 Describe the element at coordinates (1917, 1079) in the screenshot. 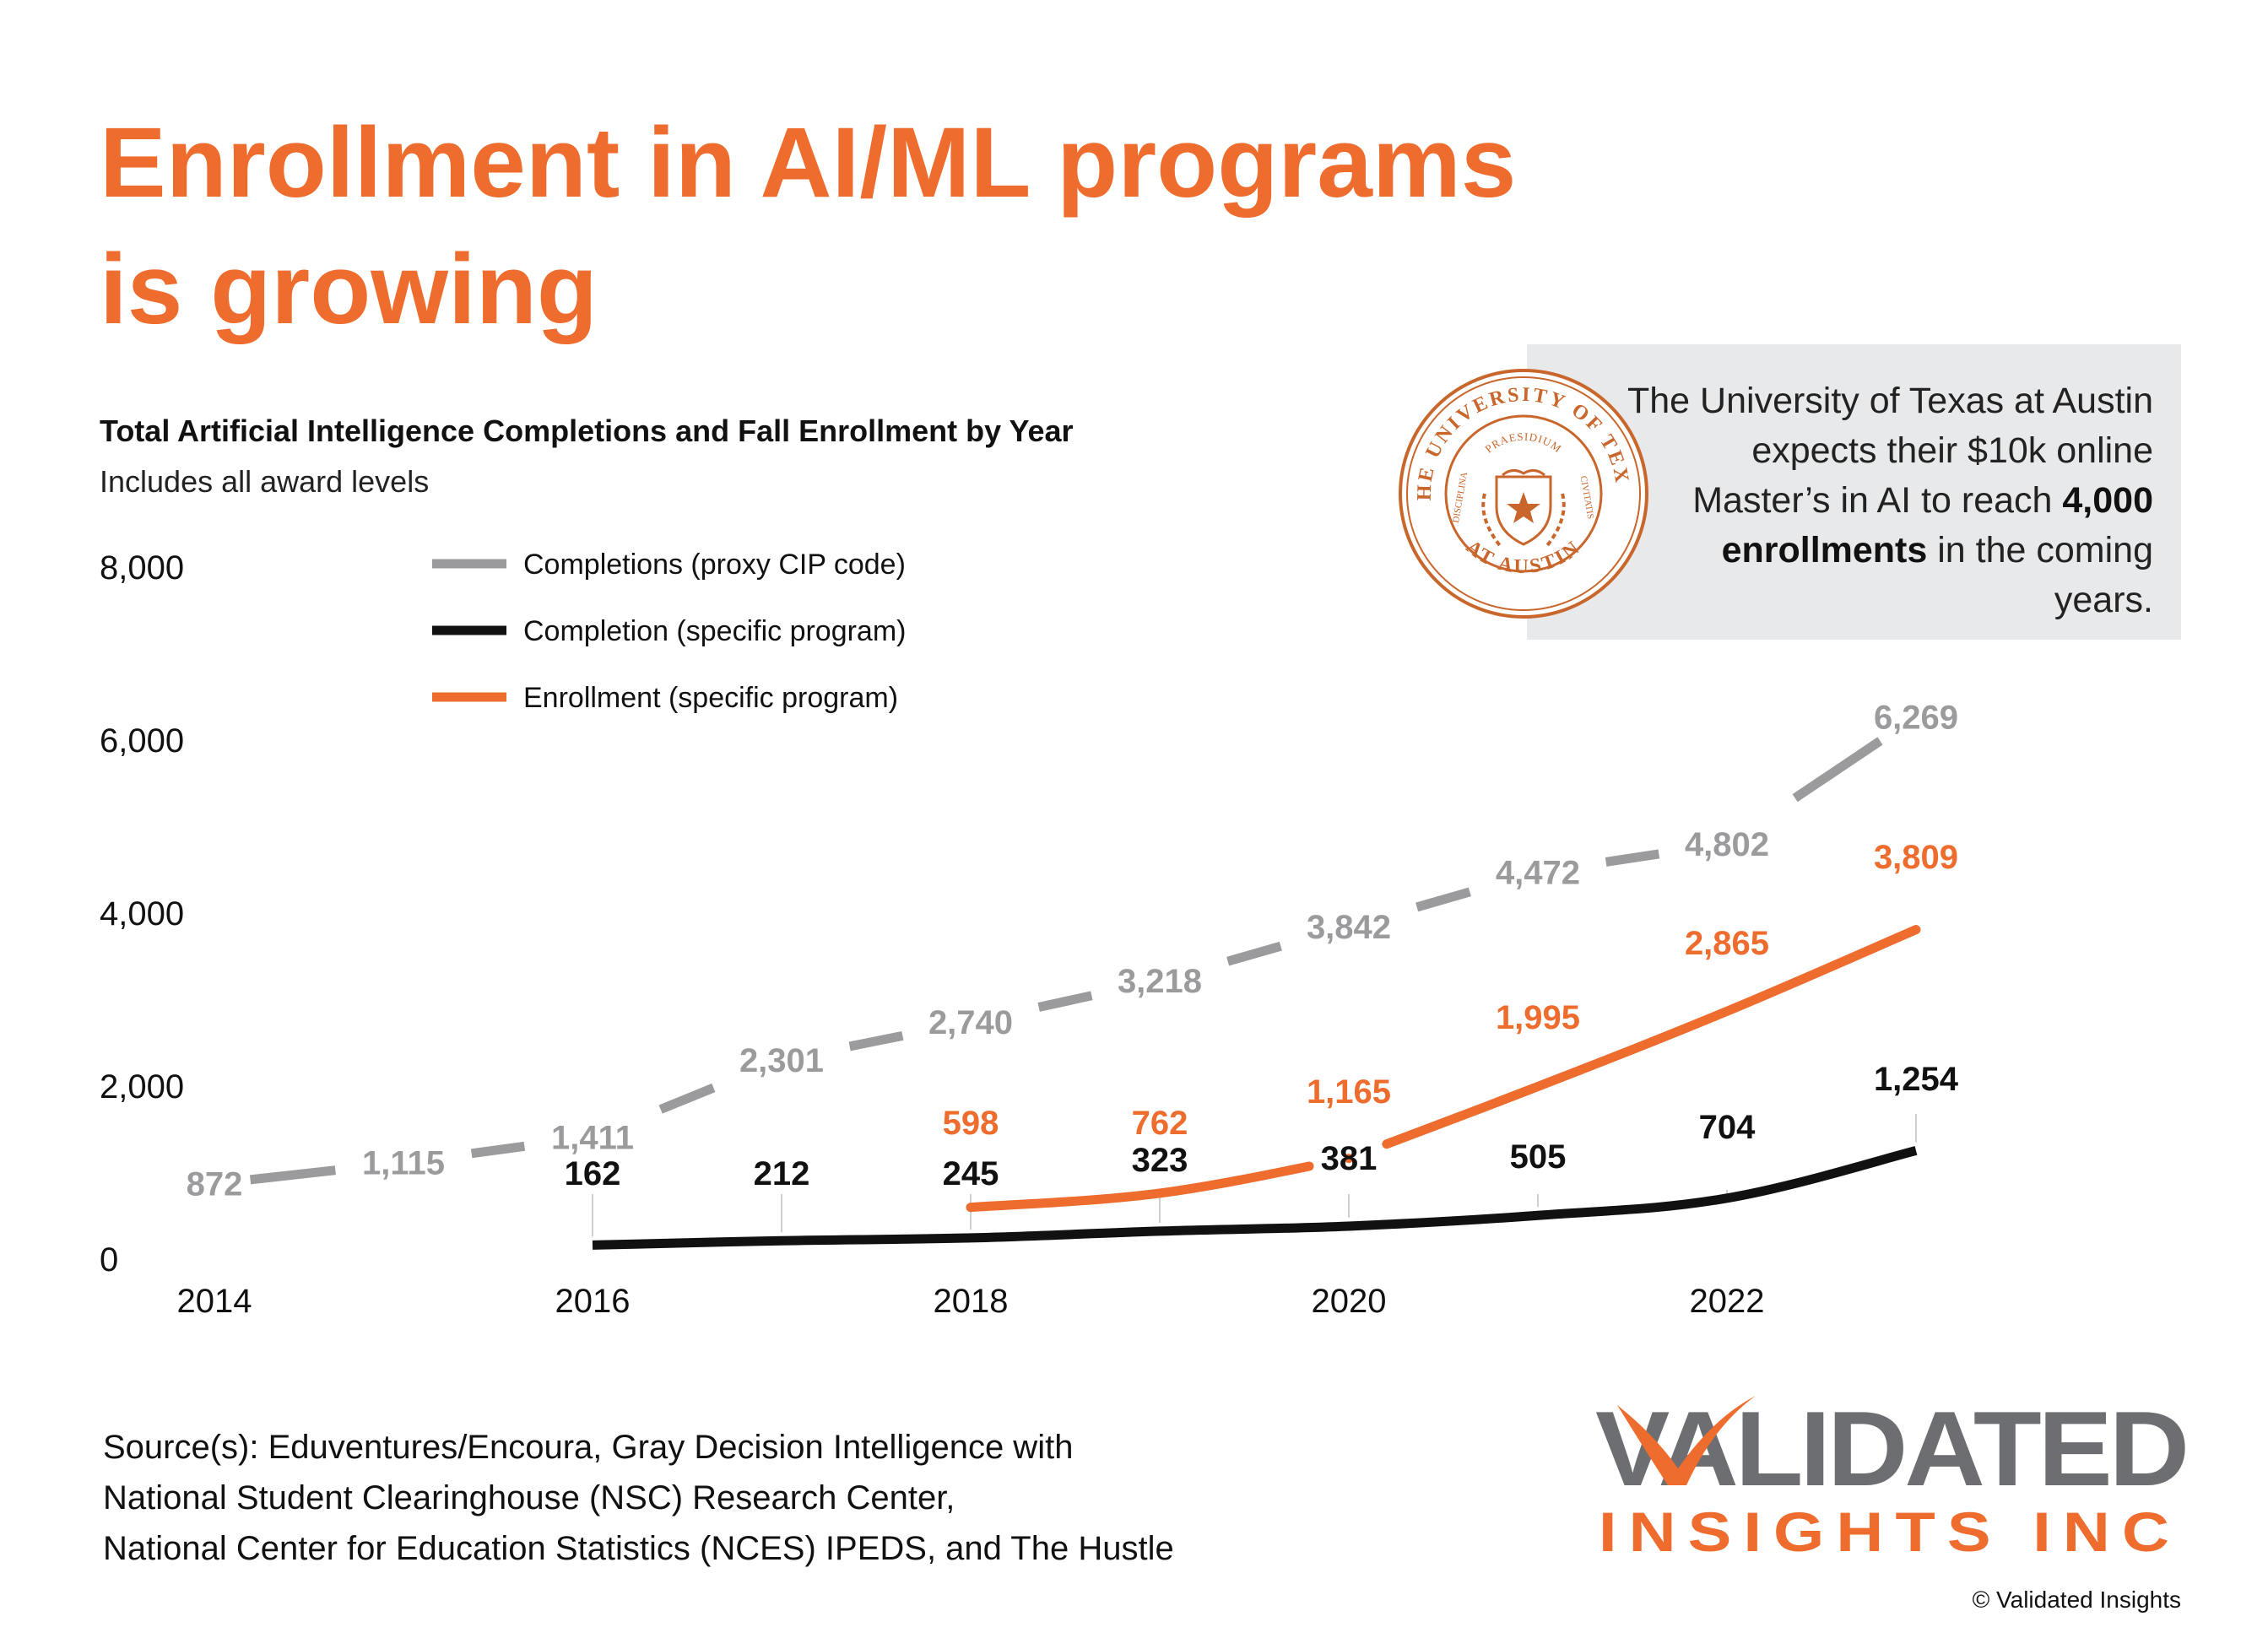

I see `completion-specific-data-label: 1,254` at that location.